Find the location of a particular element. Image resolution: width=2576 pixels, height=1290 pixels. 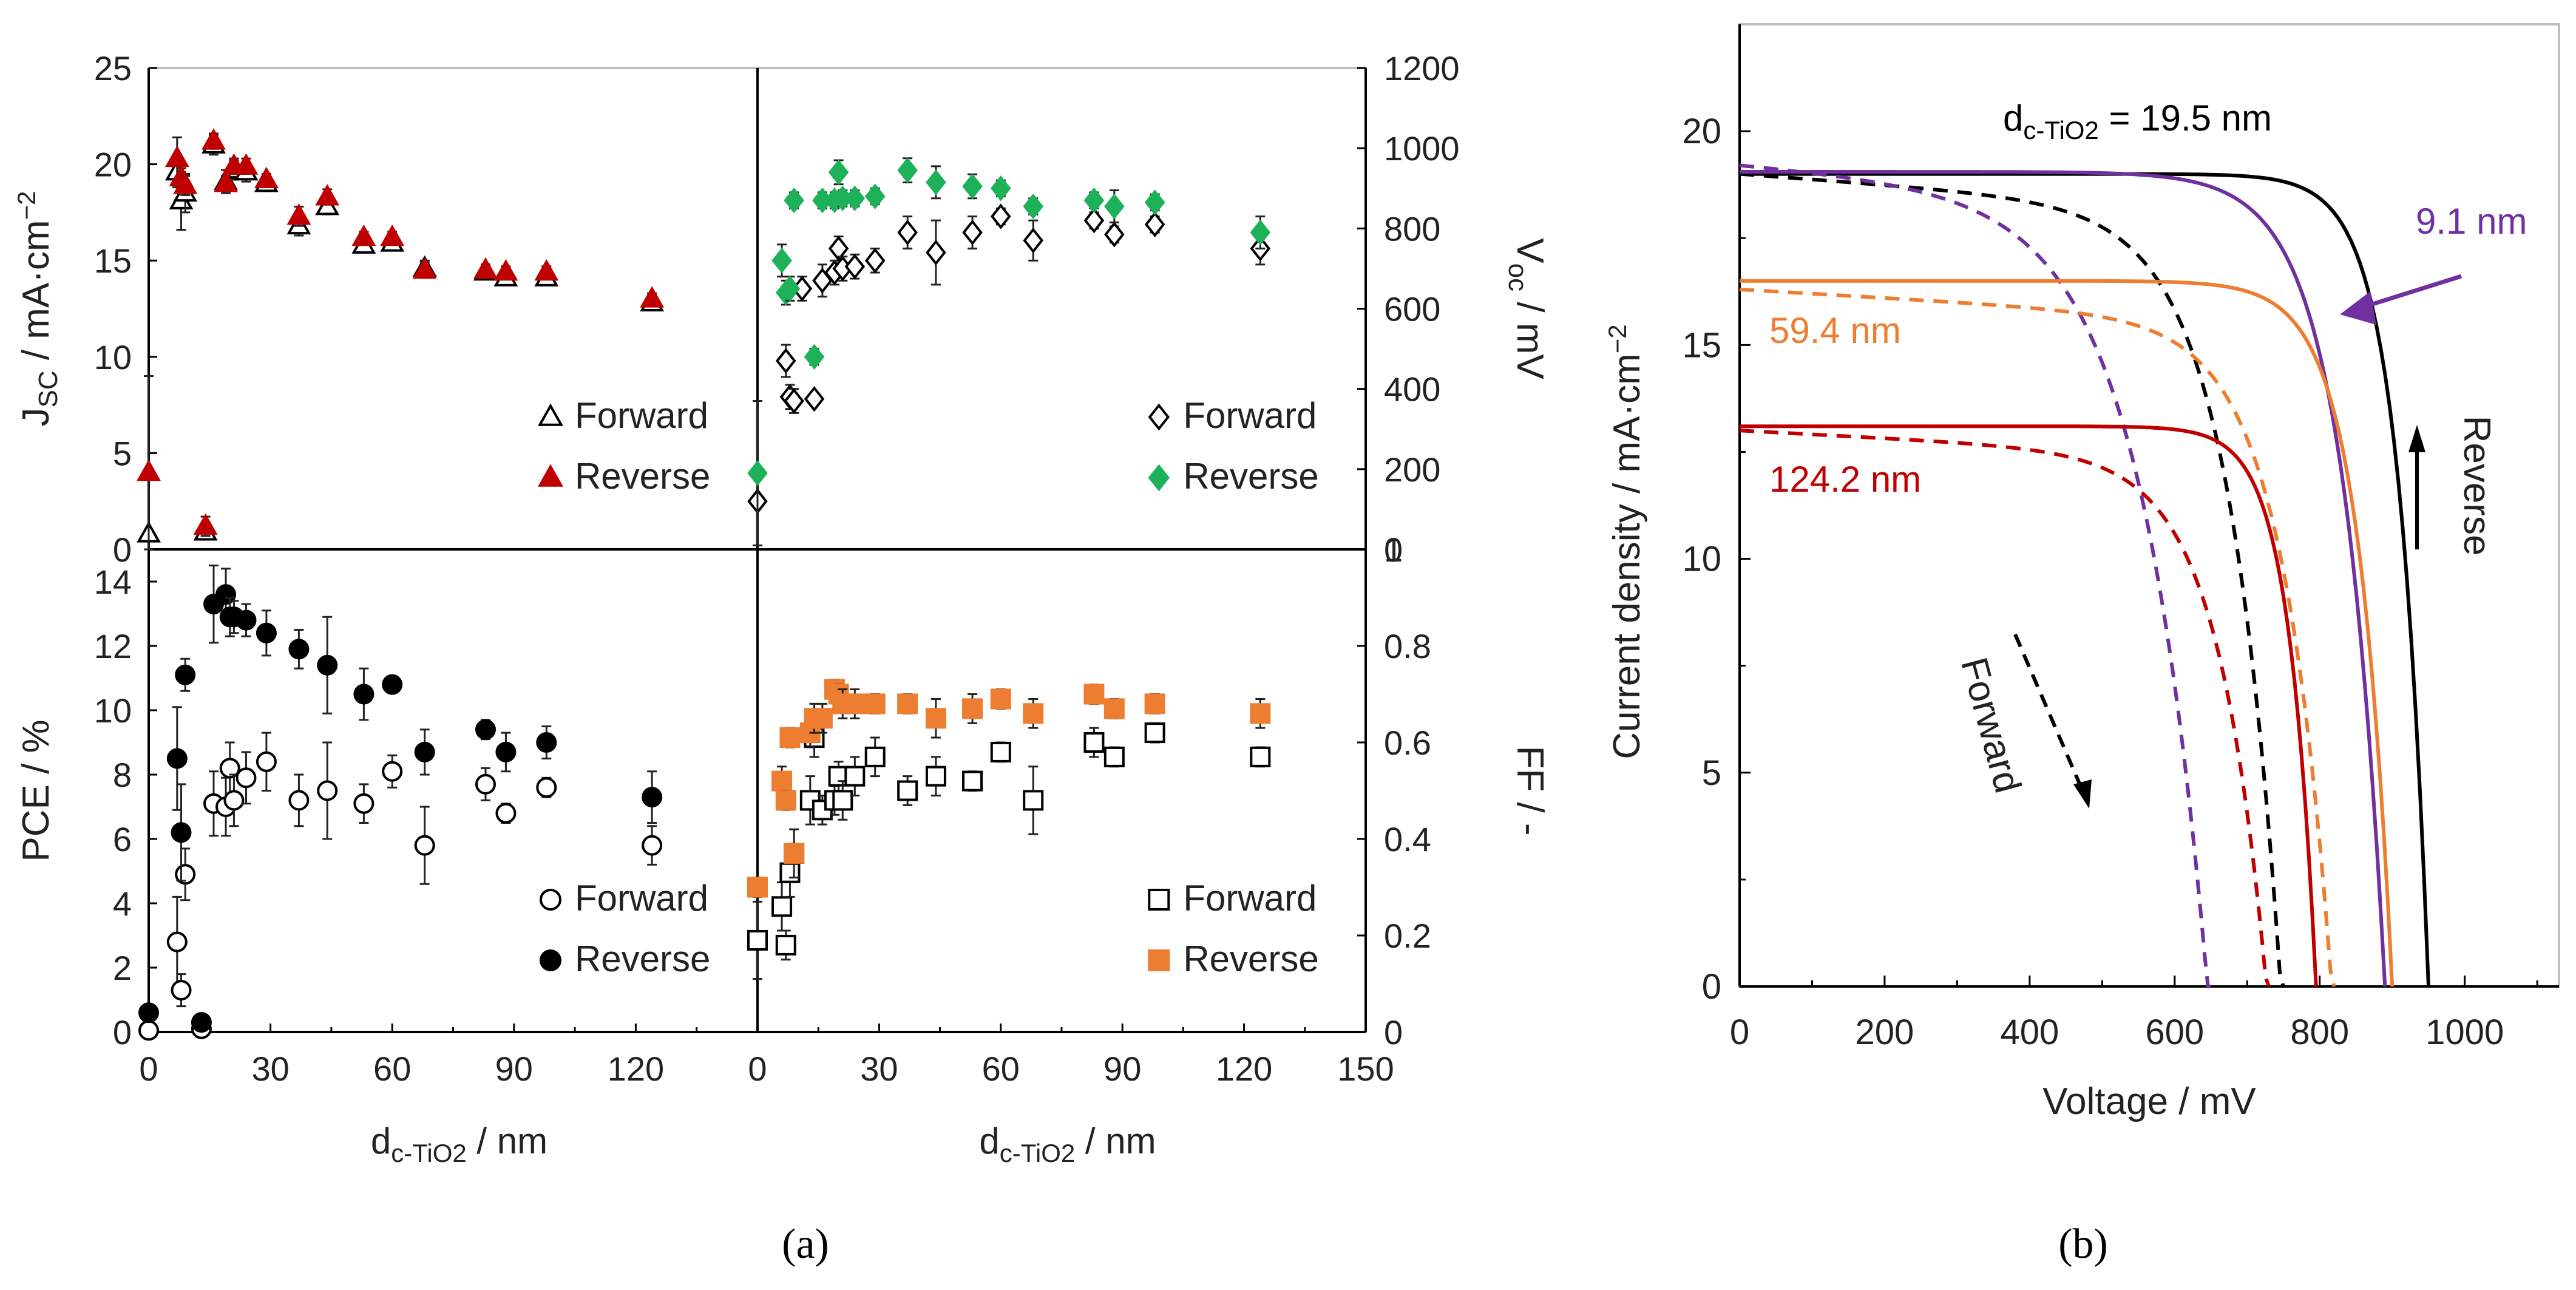

series-forward is located at coordinates (1009, 358).